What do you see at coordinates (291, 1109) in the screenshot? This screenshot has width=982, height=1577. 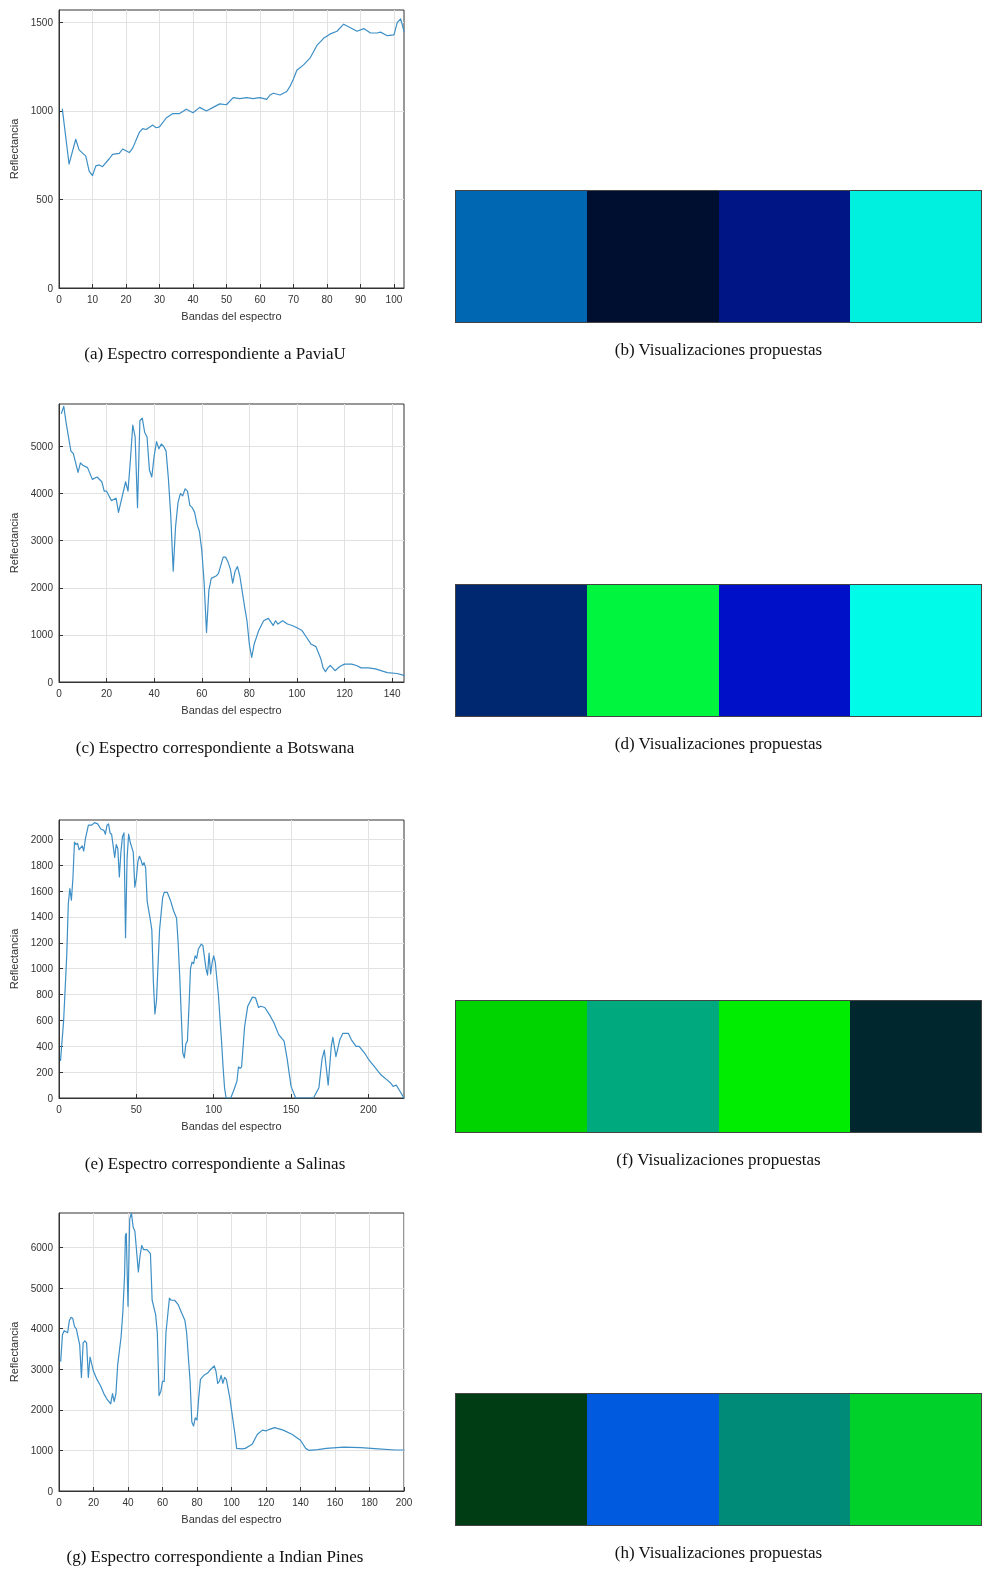 I see `x-tick-label: 150` at bounding box center [291, 1109].